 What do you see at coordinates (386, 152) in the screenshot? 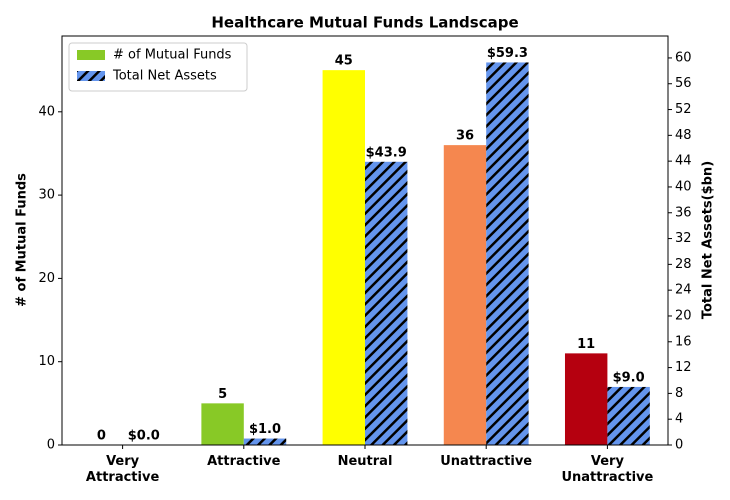
I see `value-label: $43.9` at bounding box center [386, 152].